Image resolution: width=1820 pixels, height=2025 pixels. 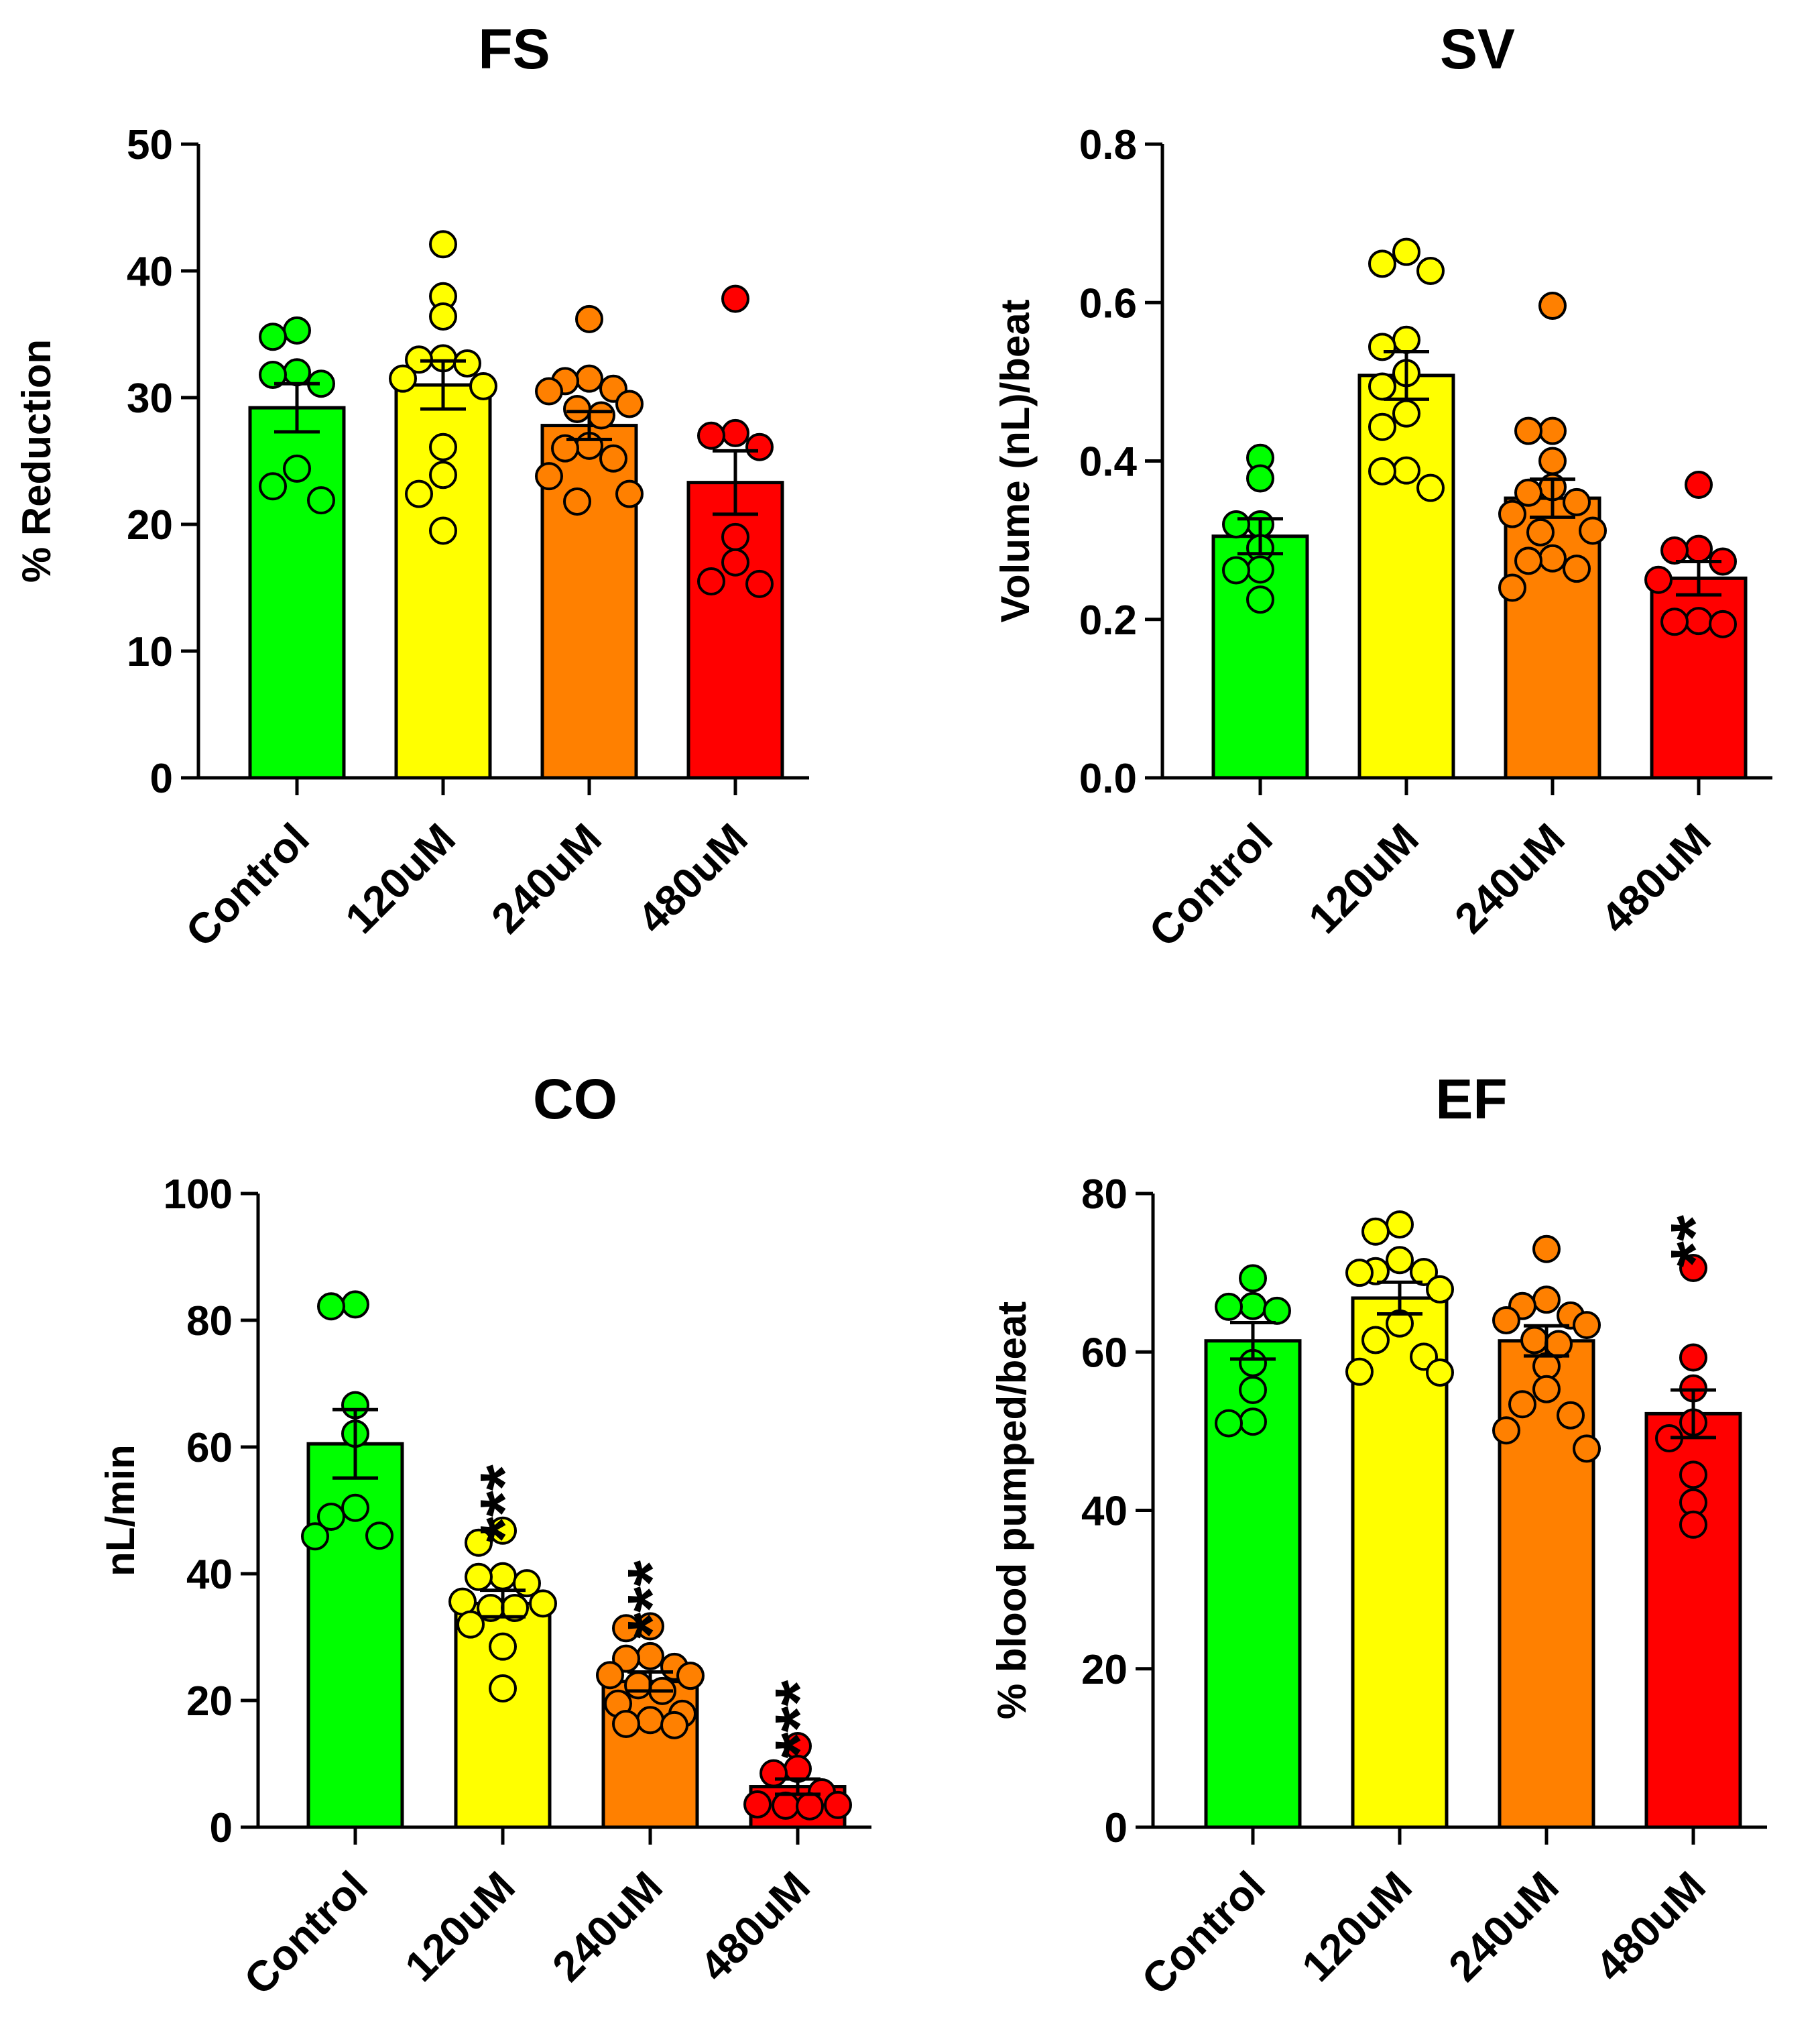 I want to click on y-tick-label: 10, so click(x=150, y=652).